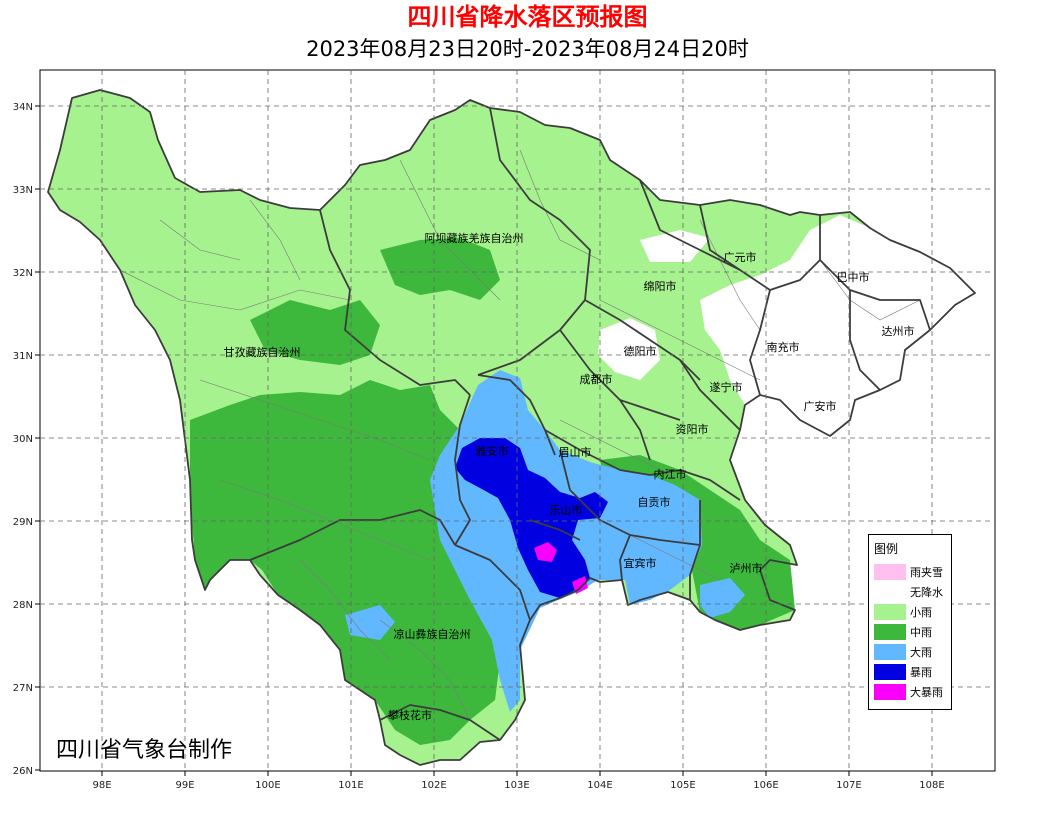 Image resolution: width=1055 pixels, height=821 pixels. I want to click on region-label-deyang: 德阳市, so click(640, 351).